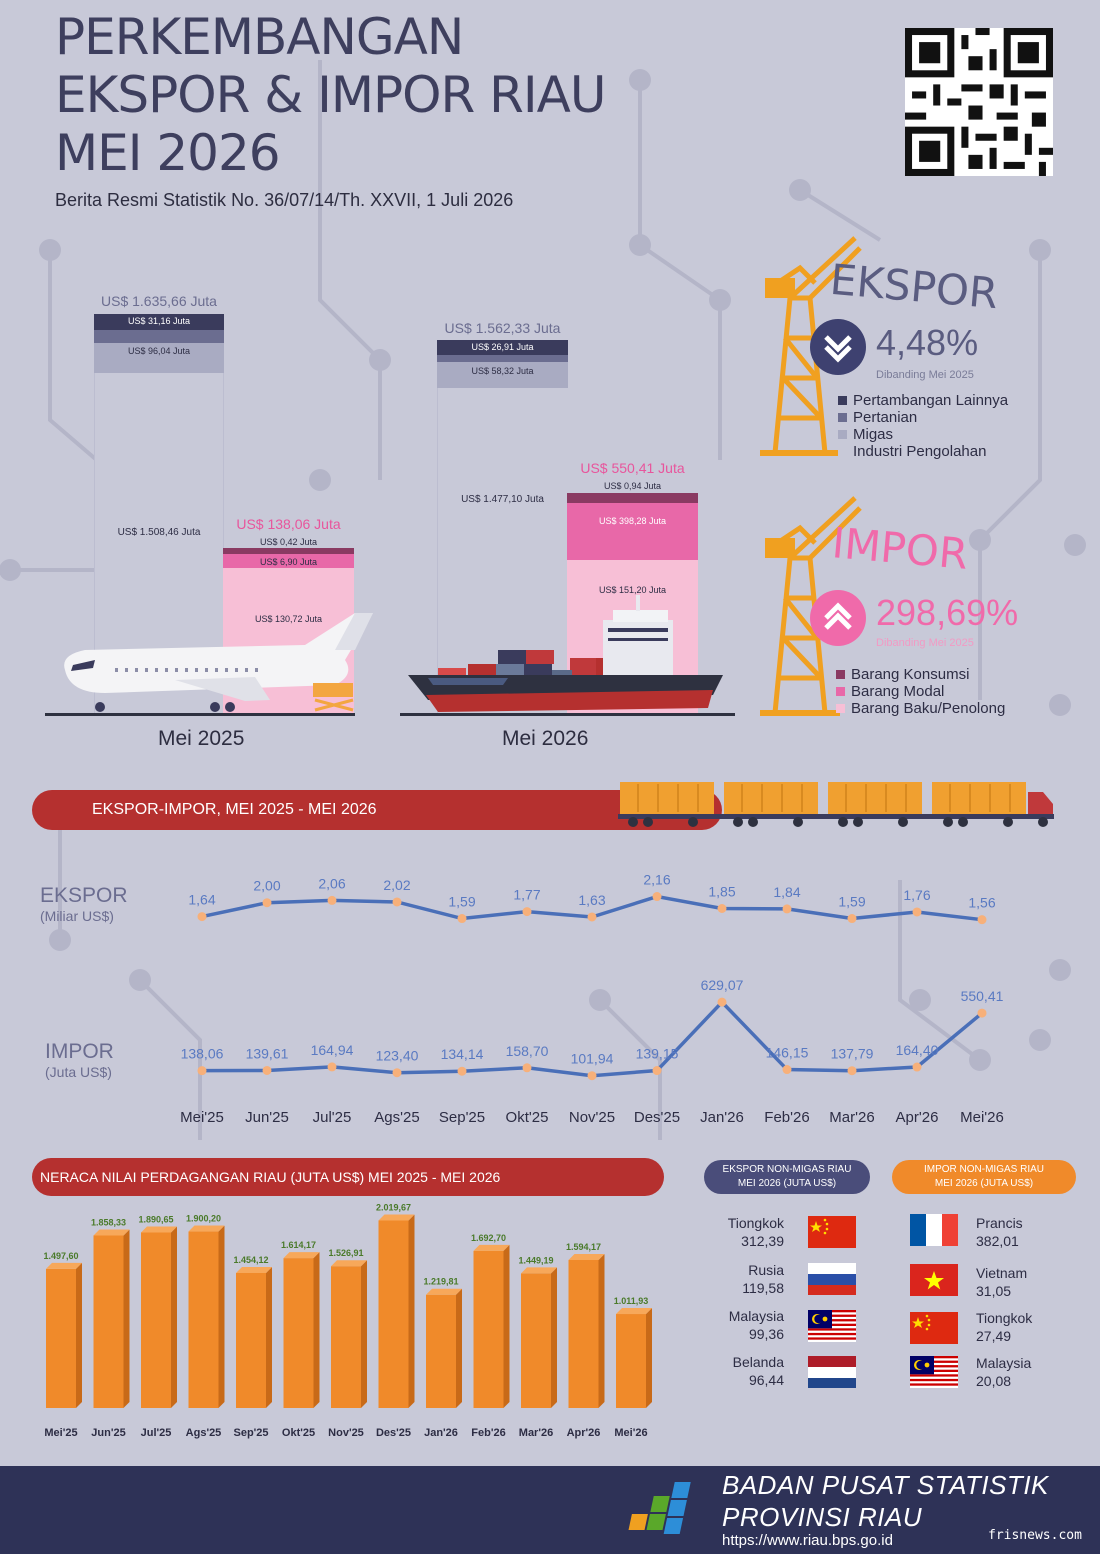  I want to click on ekspor-country-row: Tiongkok 312,39, so click(755, 1232).